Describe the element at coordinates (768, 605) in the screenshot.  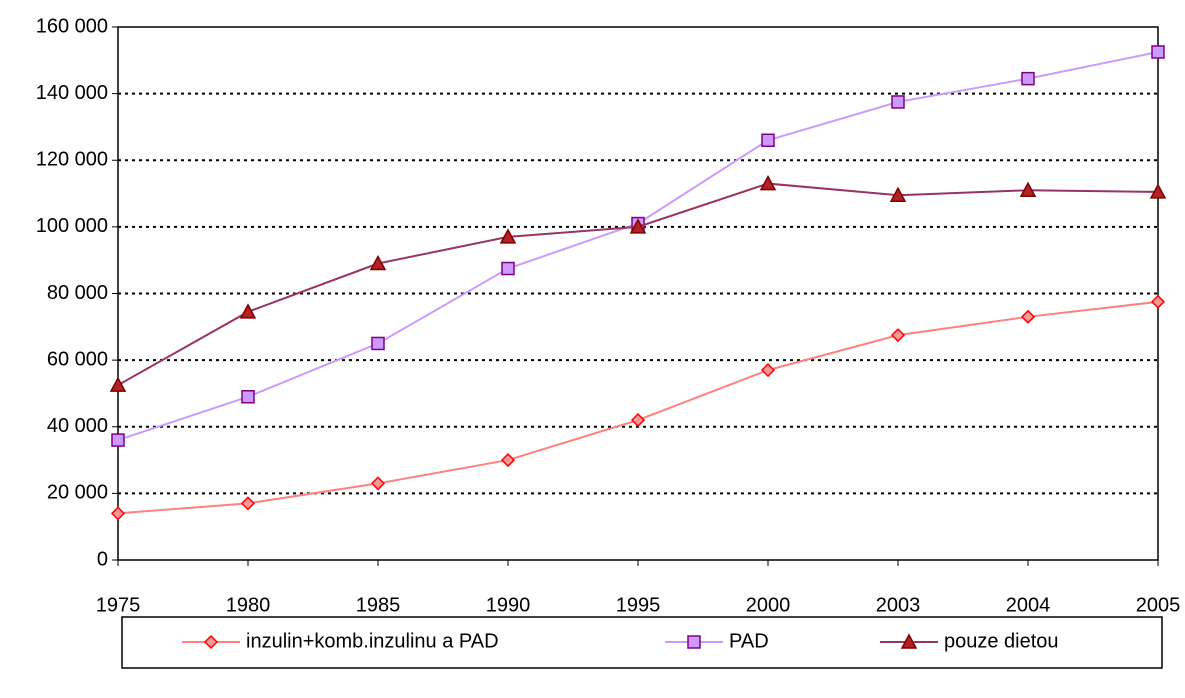
I see `x-tick-label: 2000` at that location.